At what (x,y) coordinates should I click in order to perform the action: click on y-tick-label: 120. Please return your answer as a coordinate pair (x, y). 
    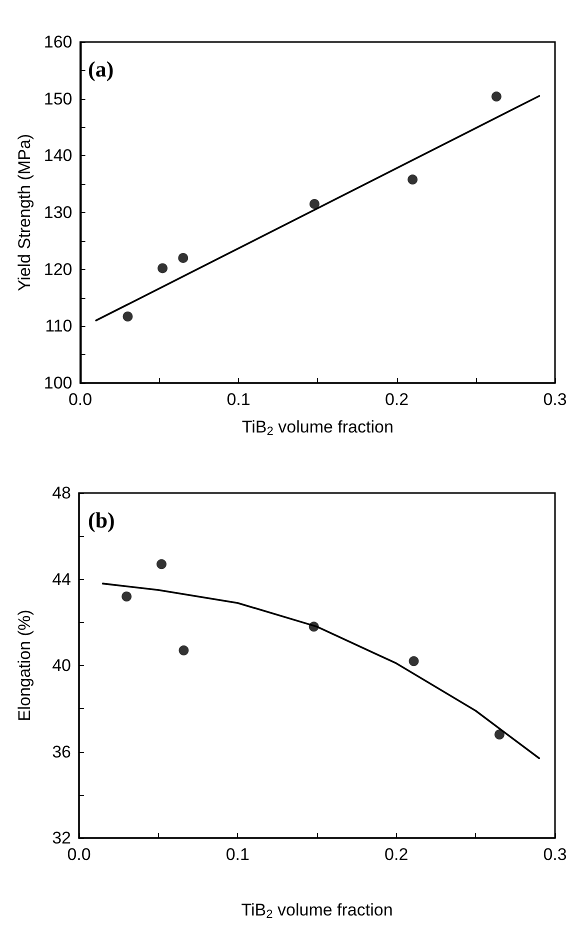
    Looking at the image, I should click on (58, 269).